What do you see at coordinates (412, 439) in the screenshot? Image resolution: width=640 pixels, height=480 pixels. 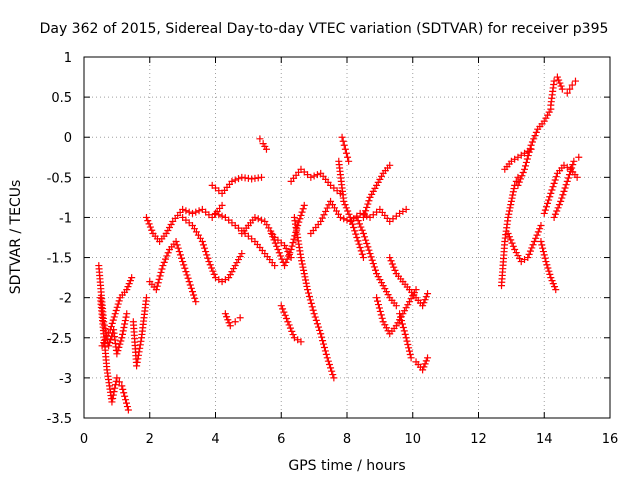 I see `x-tick-label: 10` at bounding box center [412, 439].